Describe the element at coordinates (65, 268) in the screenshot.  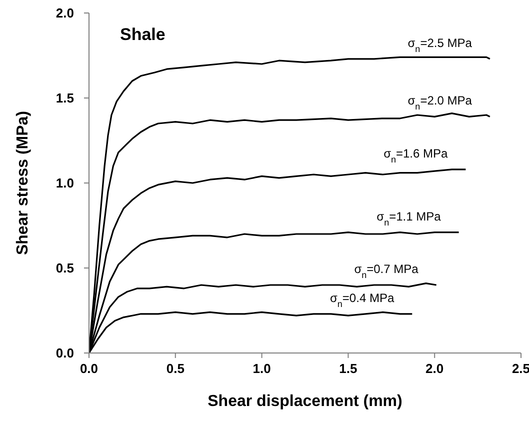
I see `y-tick-label: 0.5` at that location.